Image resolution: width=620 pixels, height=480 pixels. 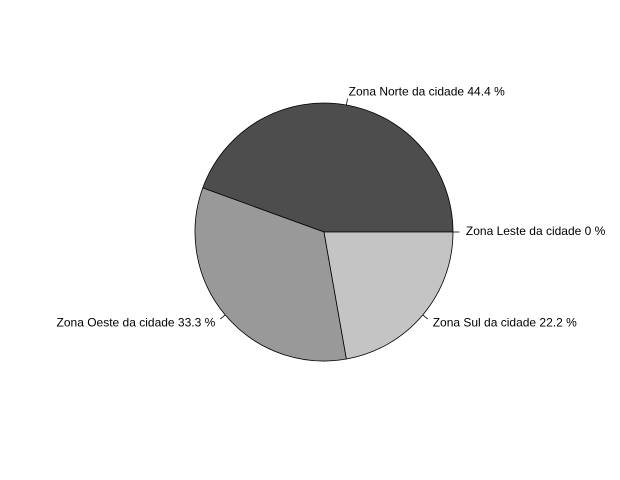 I want to click on slice-label-zona-oeste-da-cidade-33-3: Zona Oeste da cidade 33.3 %, so click(x=136, y=322).